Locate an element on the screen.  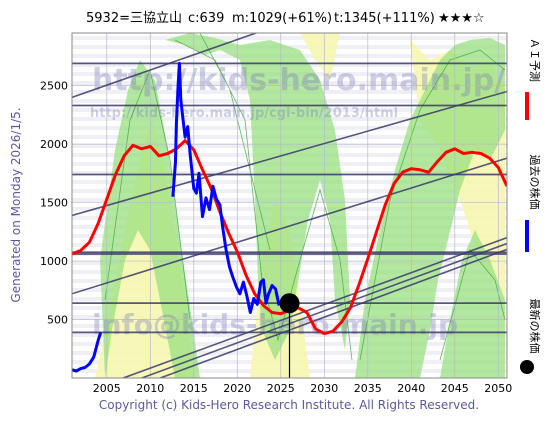
legend-swatch-latest-price is located at coordinates (527, 367).